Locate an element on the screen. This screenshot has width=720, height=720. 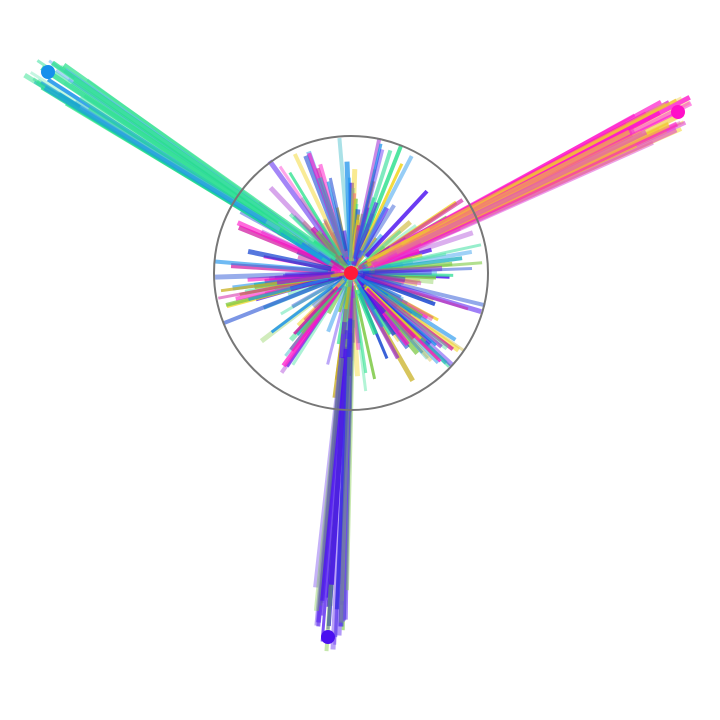
anchor-node-bottom is located at coordinates (328, 637).